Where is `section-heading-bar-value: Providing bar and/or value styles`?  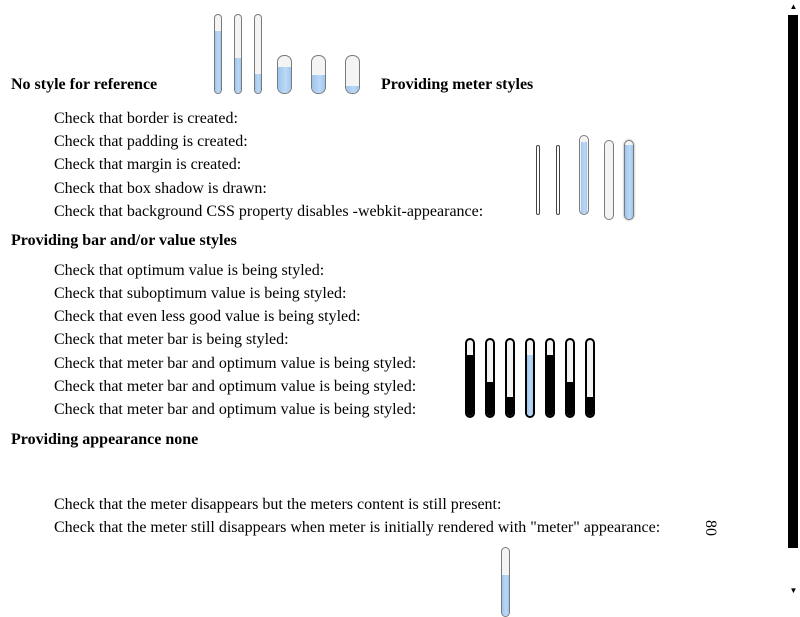 section-heading-bar-value: Providing bar and/or value styles is located at coordinates (124, 240).